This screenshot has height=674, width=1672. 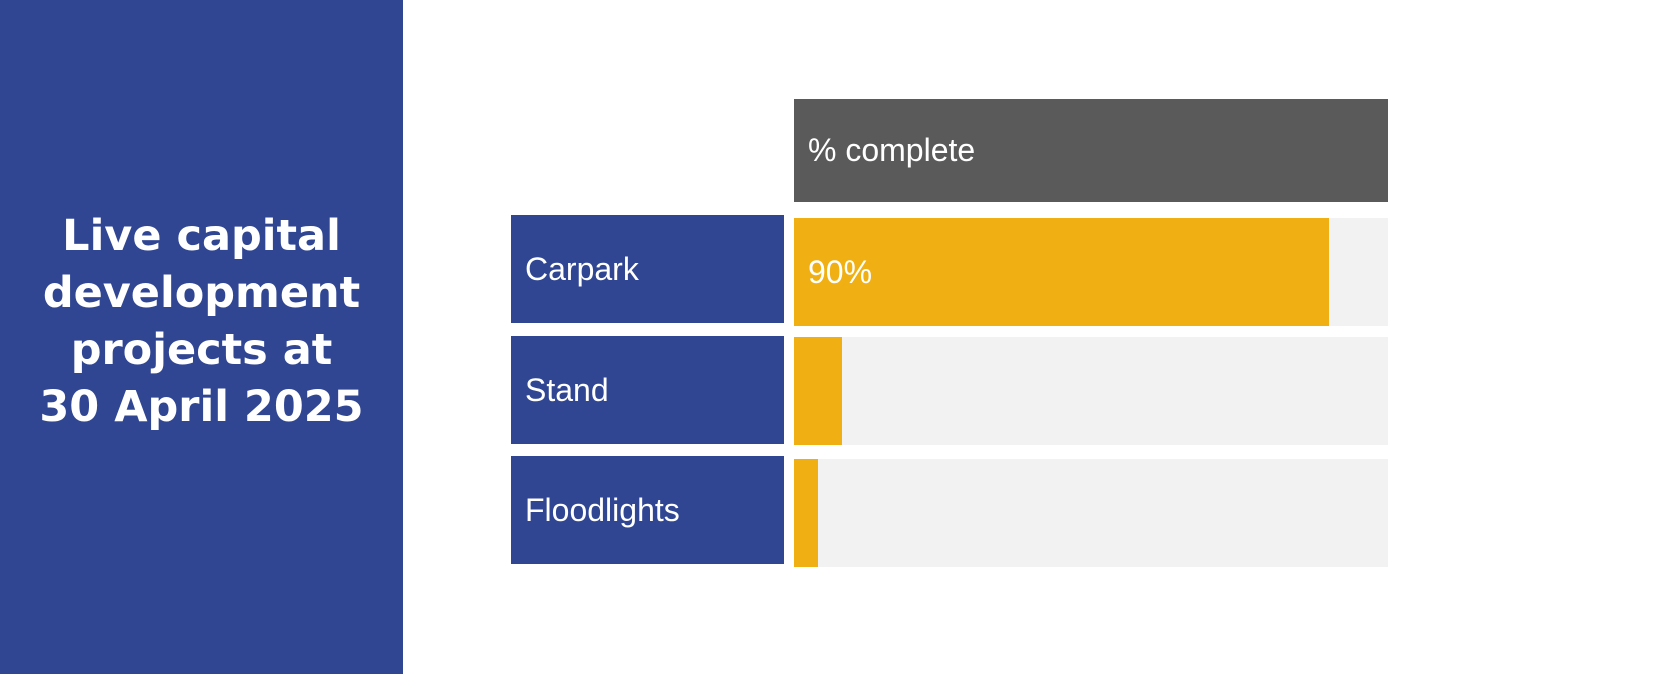 I want to click on column-header: % complete, so click(x=1091, y=150).